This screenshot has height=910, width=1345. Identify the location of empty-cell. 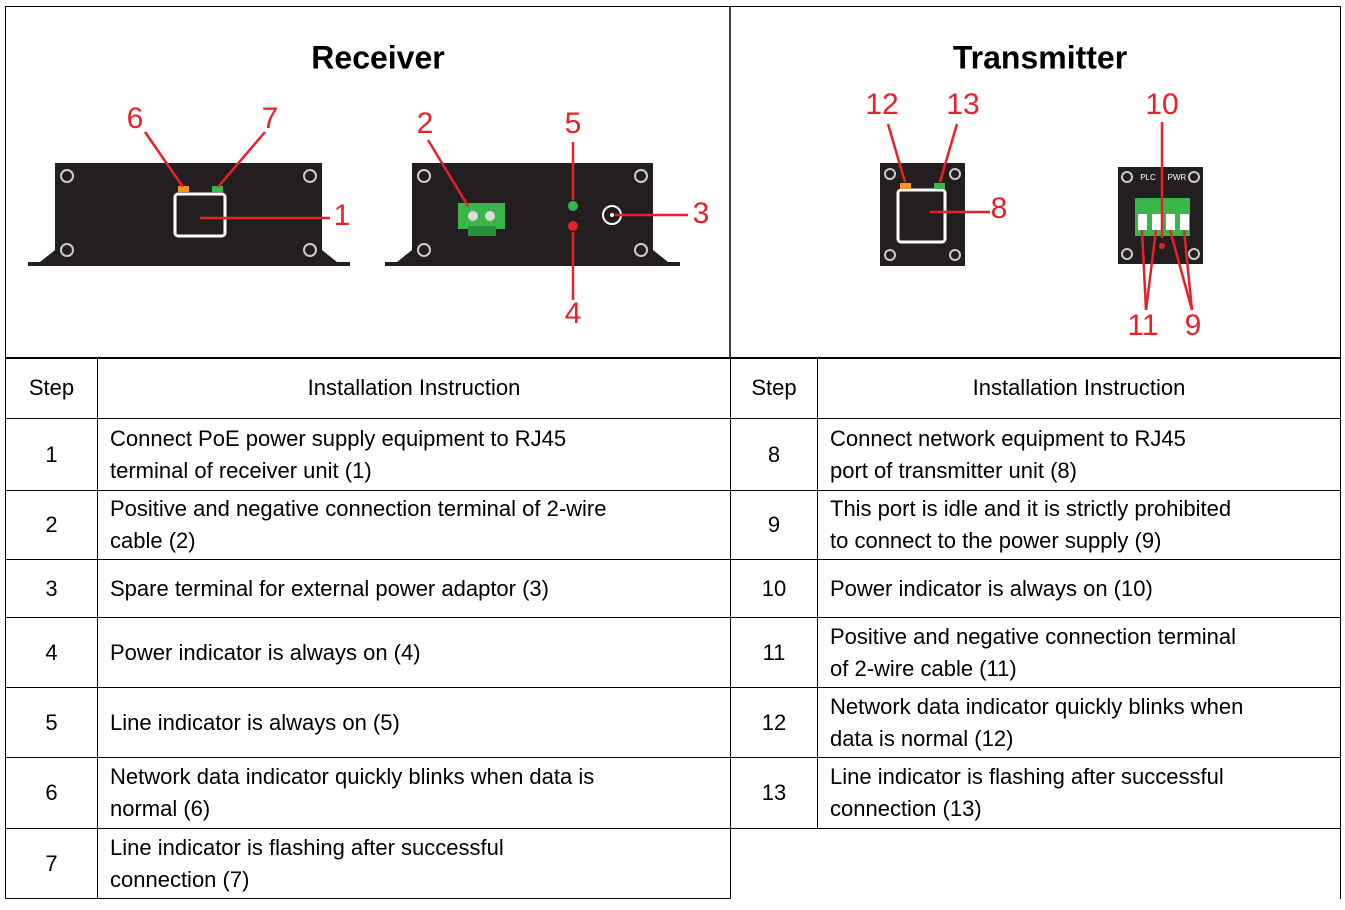
(1035, 863).